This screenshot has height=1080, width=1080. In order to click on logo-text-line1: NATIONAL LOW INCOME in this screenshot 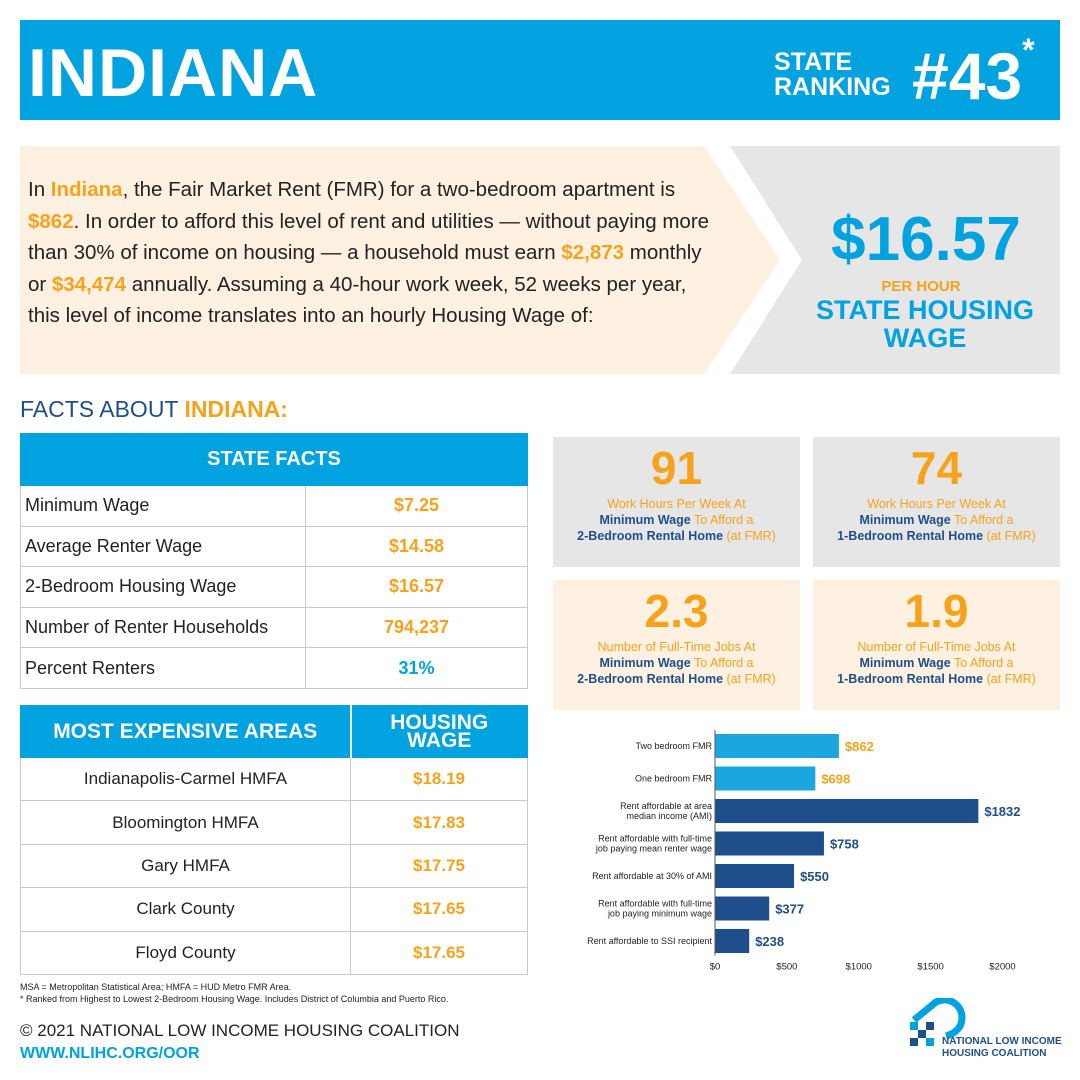, I will do `click(1002, 1041)`.